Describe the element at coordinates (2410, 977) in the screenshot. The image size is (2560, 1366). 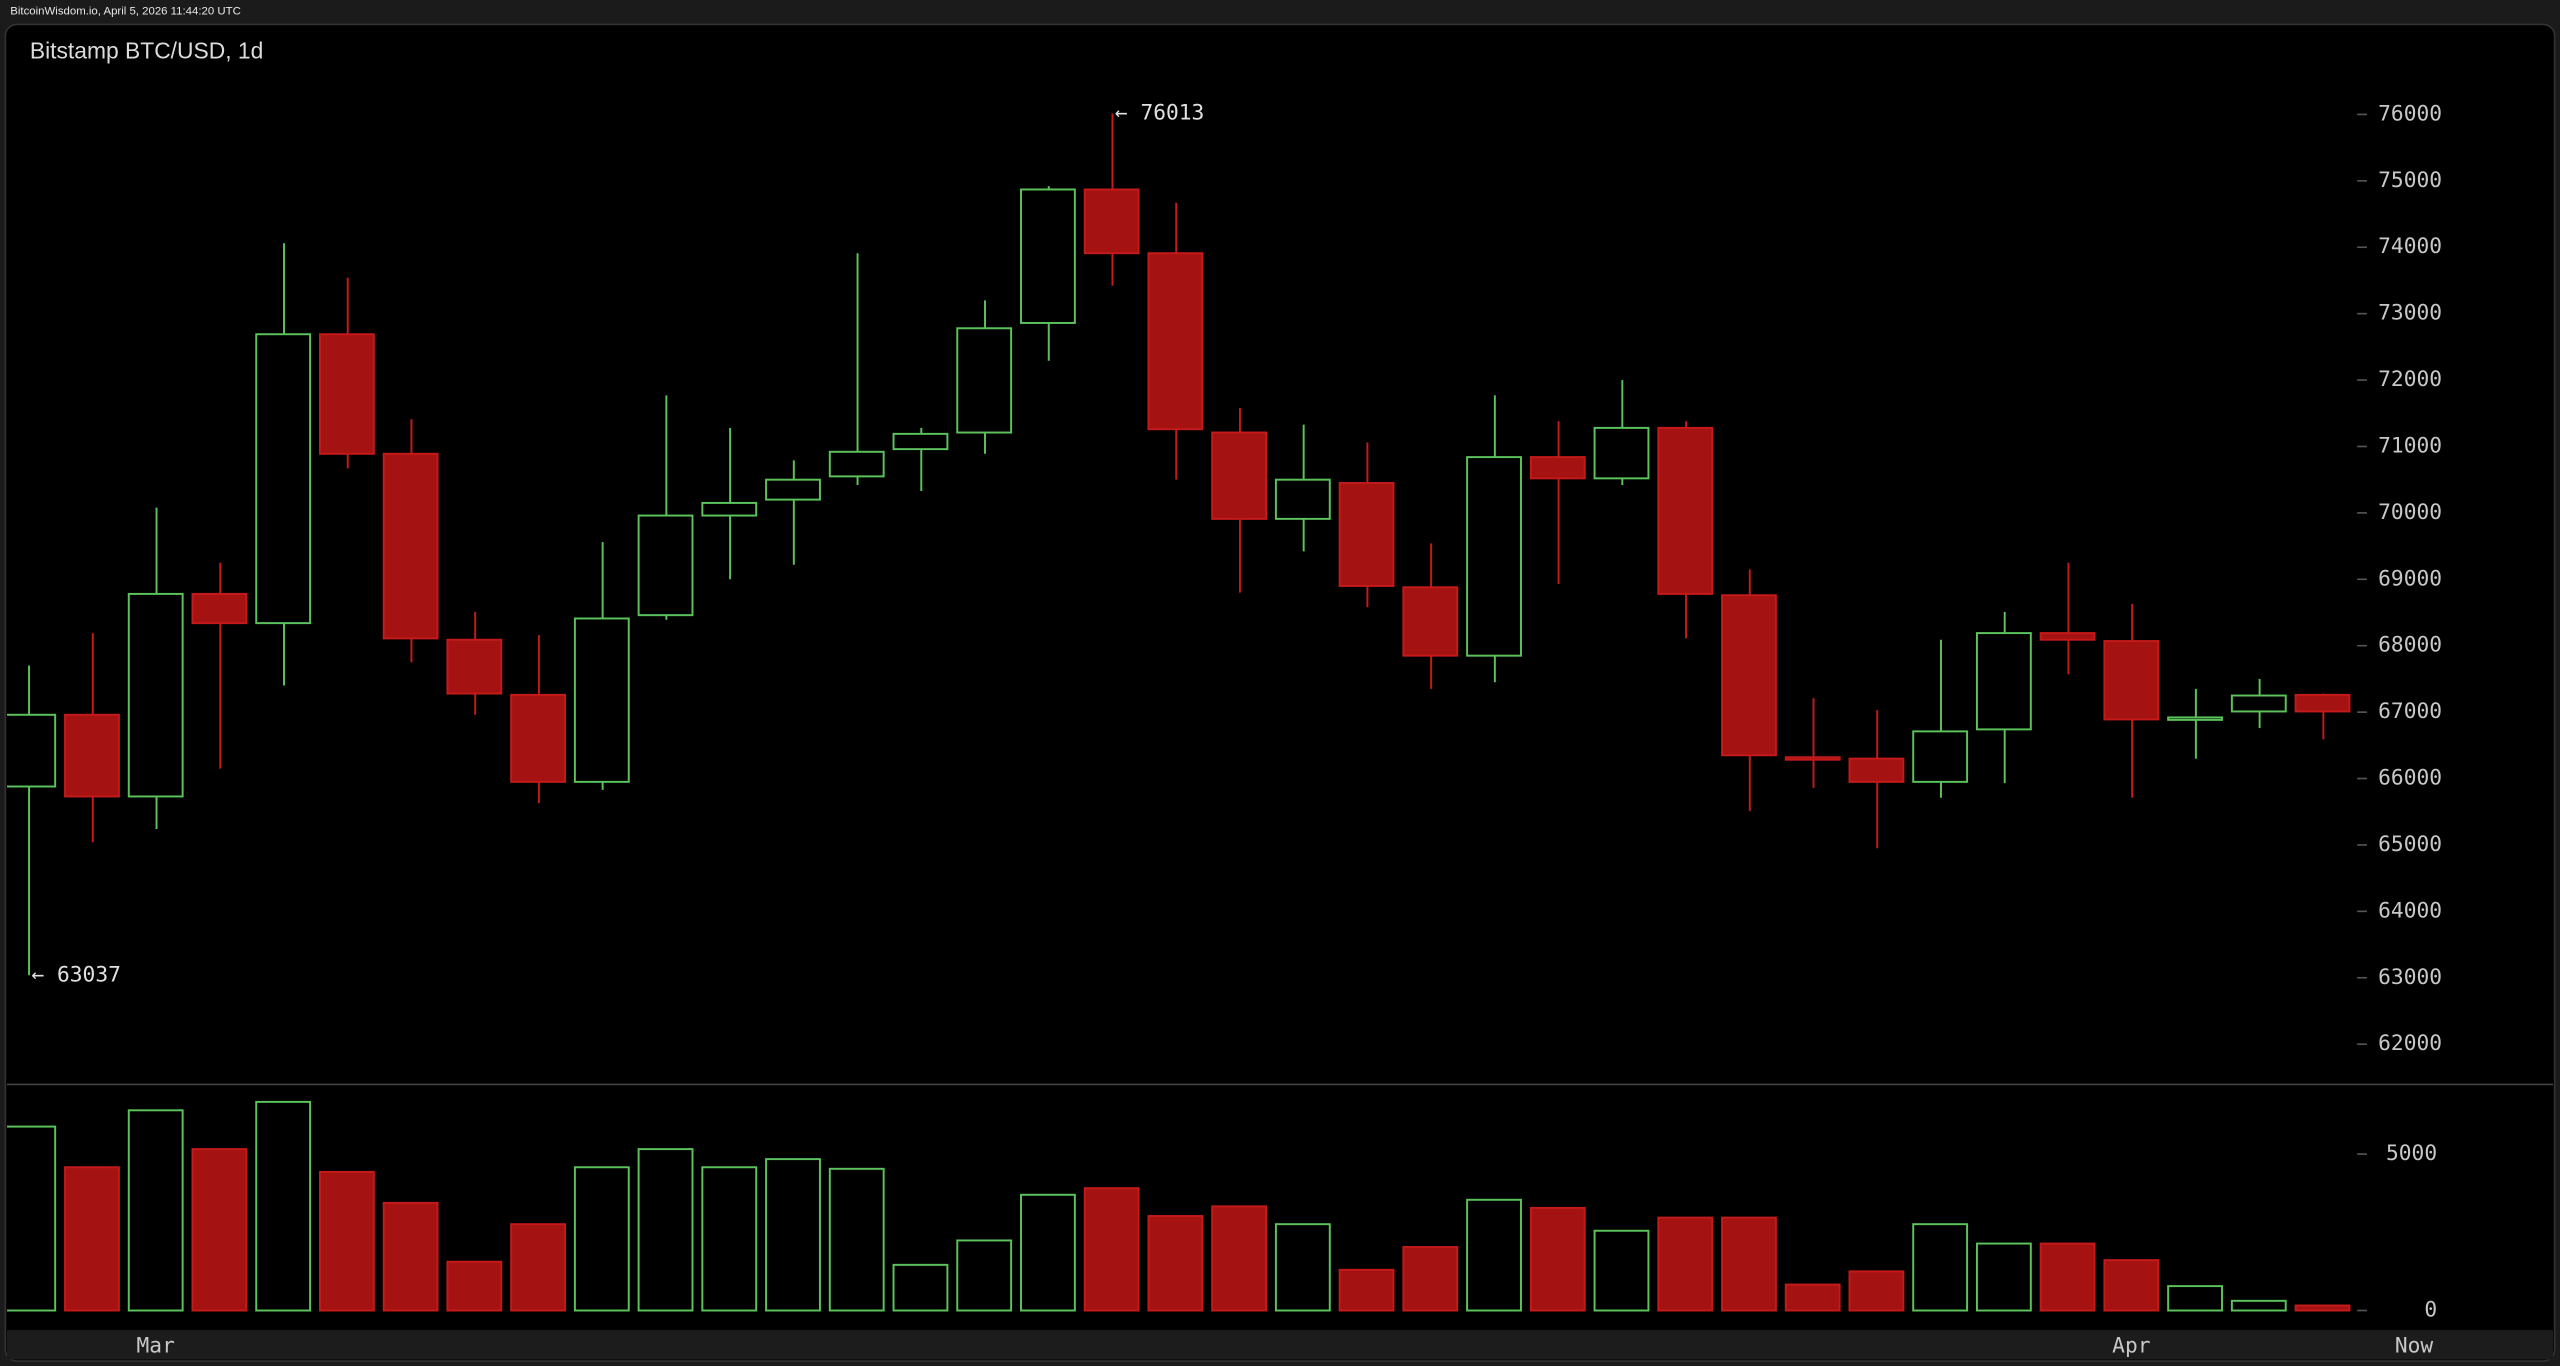
I see `y-tick-label: 63000` at that location.